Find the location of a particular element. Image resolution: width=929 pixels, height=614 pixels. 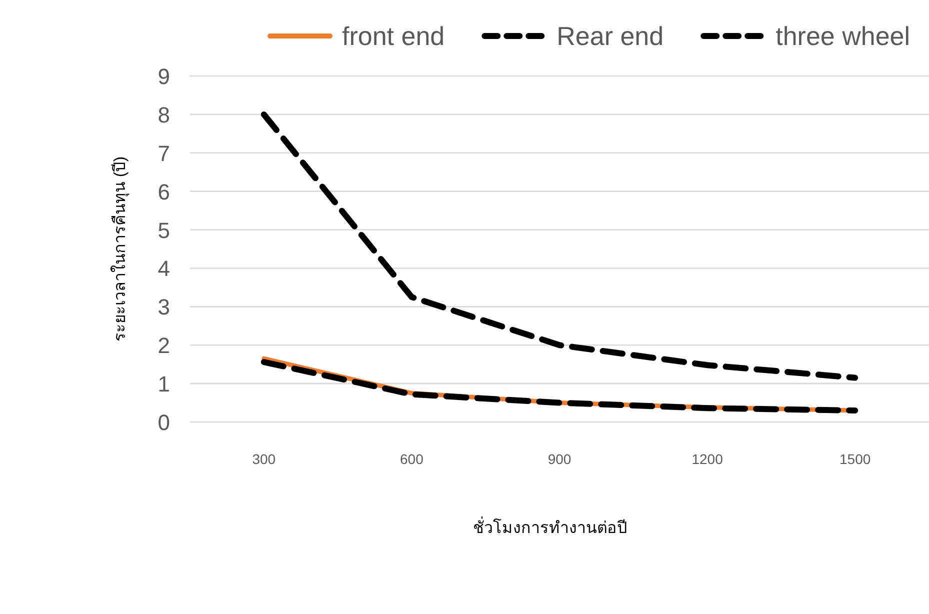

x-tick-label: 1500 is located at coordinates (855, 459).